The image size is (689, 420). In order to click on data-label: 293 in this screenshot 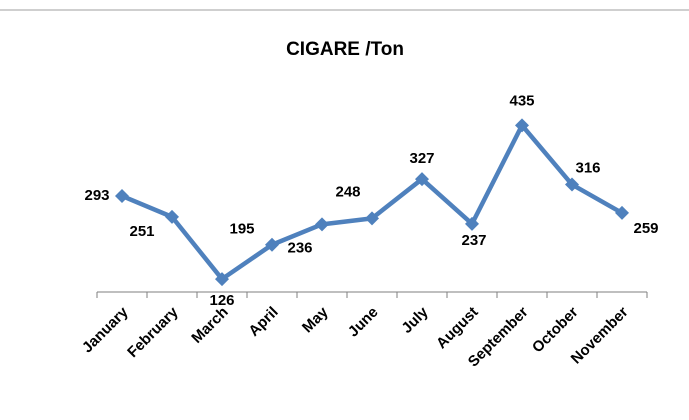, I will do `click(96, 195)`.